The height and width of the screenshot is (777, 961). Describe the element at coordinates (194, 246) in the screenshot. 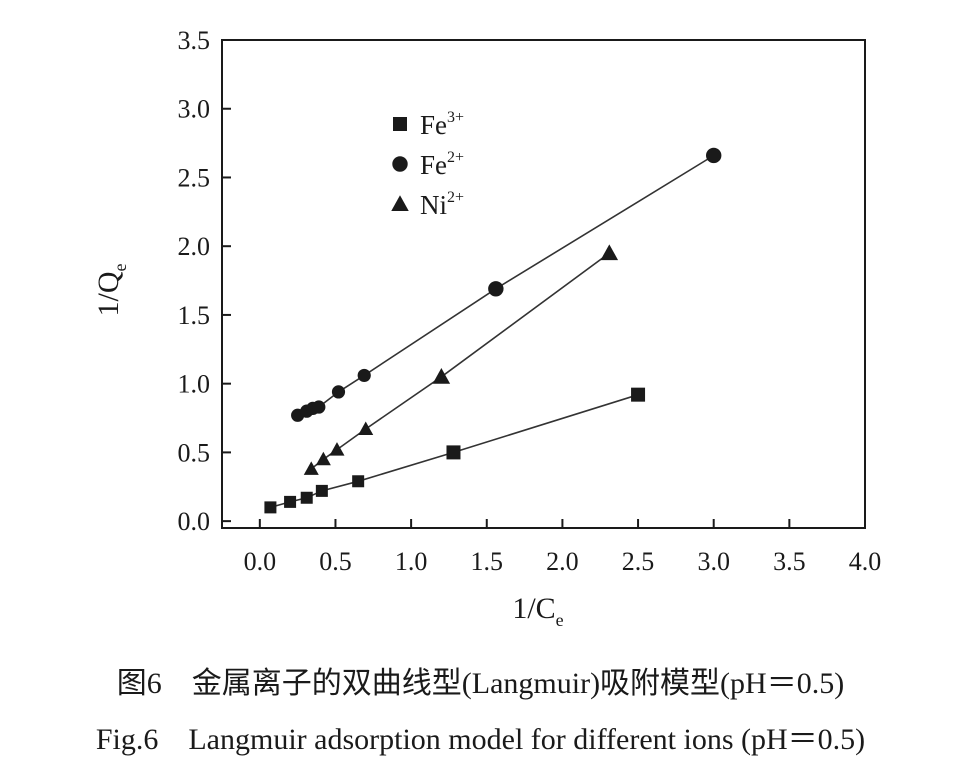

I see `y-tick-label: 2.0` at that location.